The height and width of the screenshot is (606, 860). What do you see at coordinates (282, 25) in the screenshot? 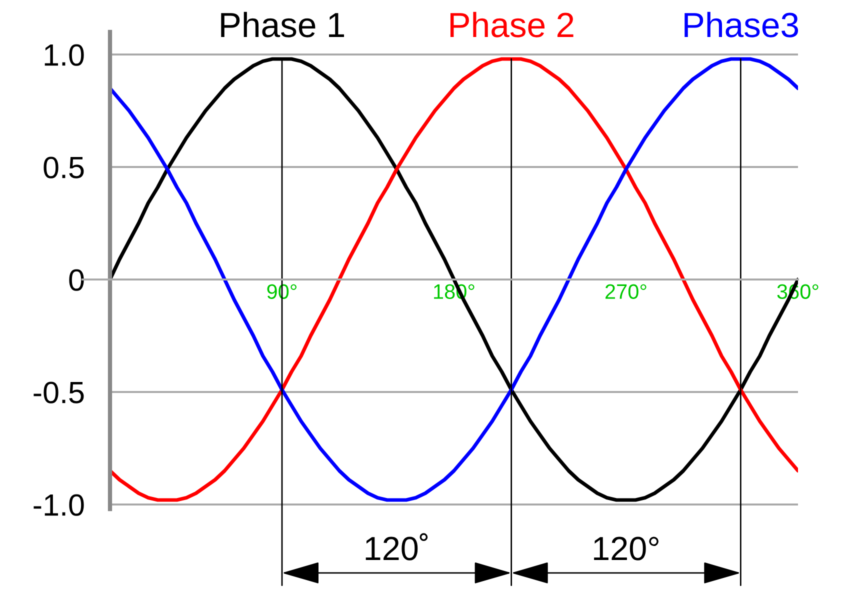
I see `series-label: Phase 1` at bounding box center [282, 25].